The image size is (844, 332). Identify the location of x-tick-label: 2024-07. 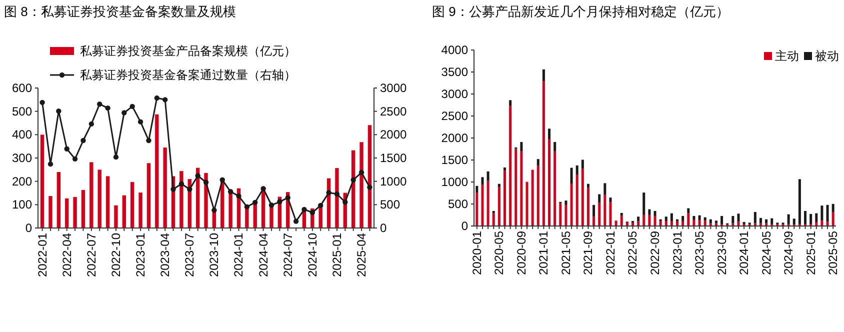
(287, 255).